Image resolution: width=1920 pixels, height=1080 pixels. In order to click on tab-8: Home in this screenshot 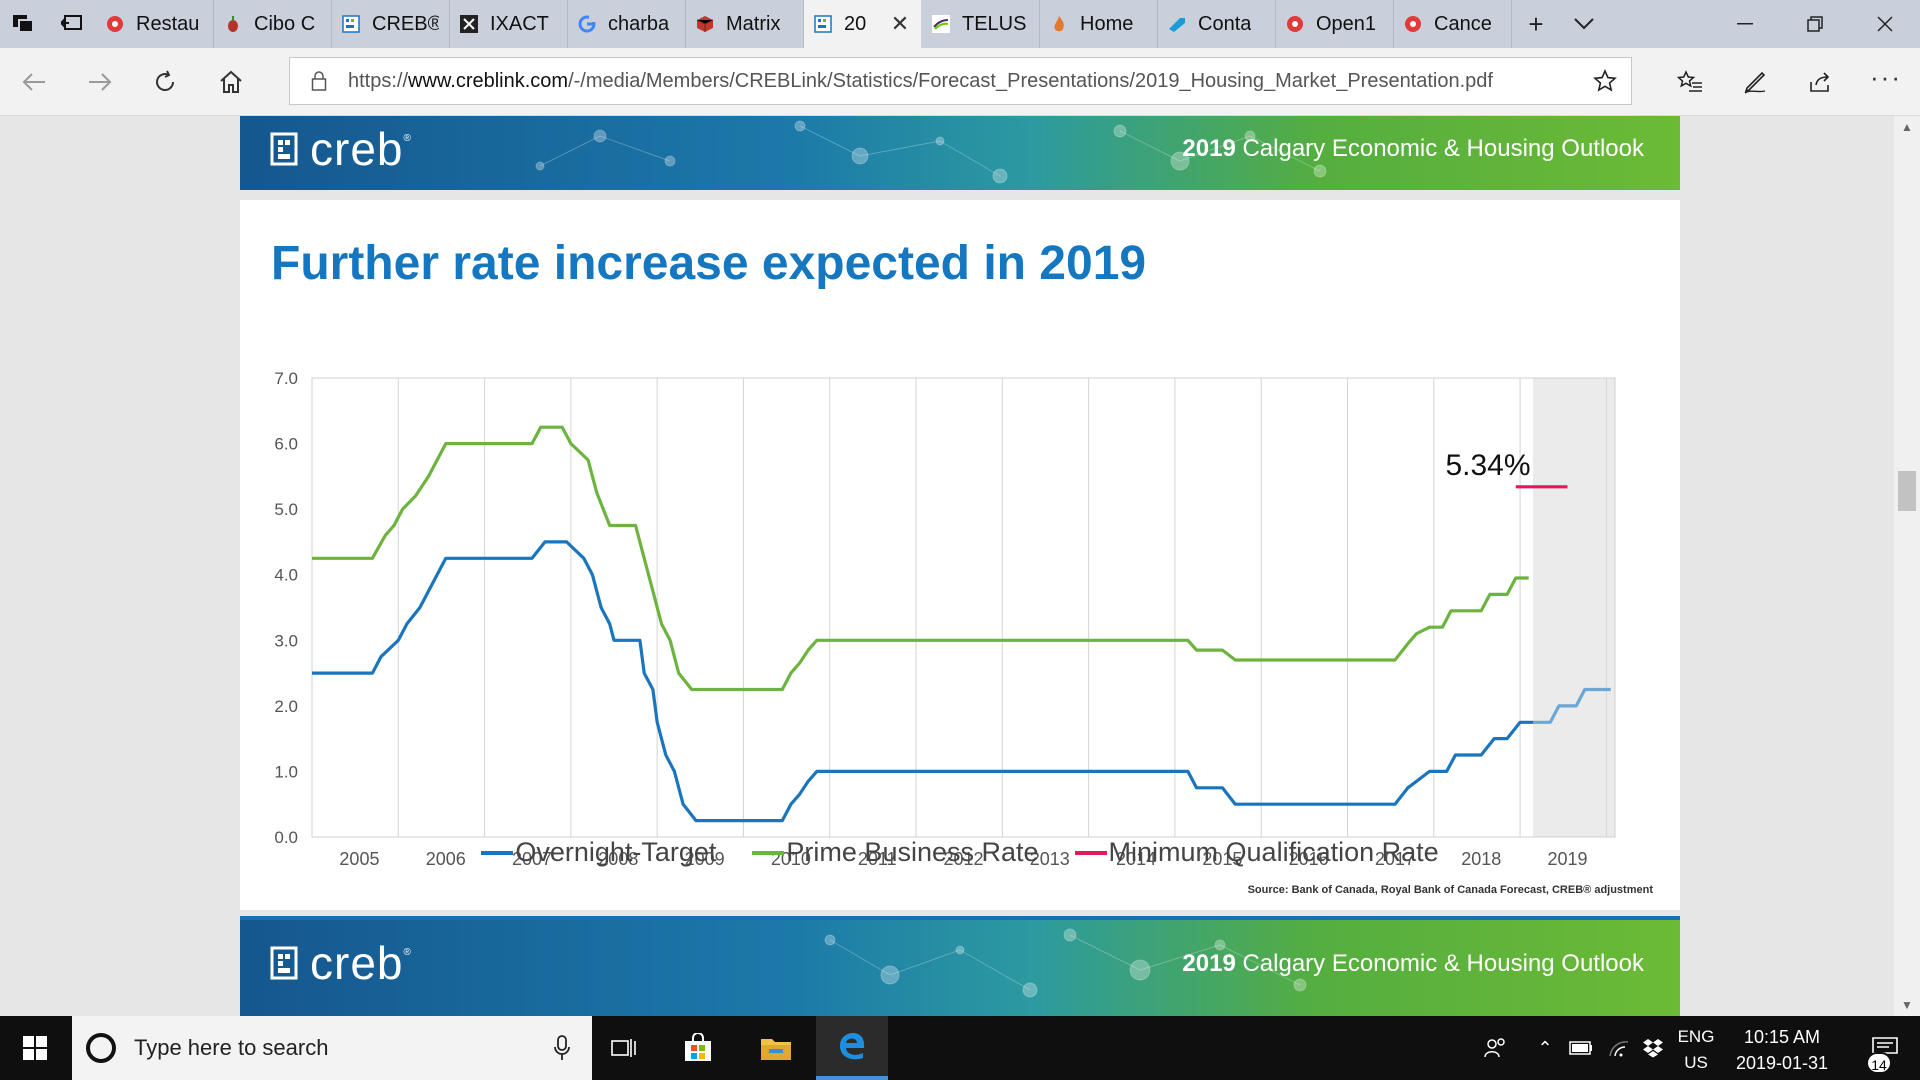, I will do `click(1099, 24)`.